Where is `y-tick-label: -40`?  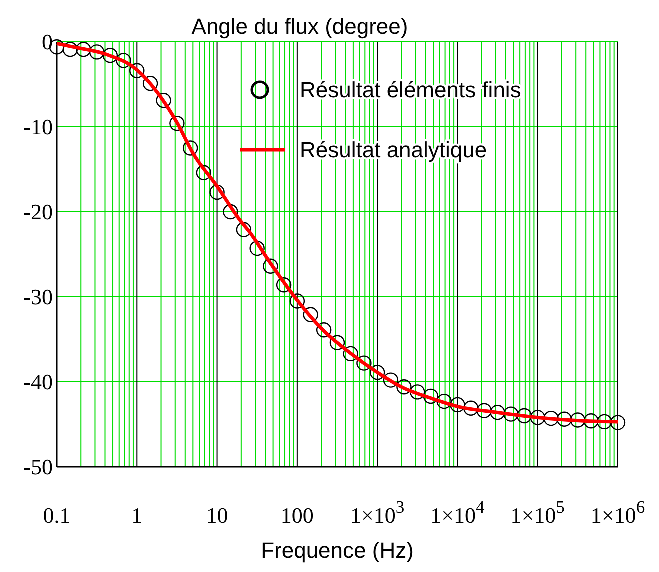
y-tick-label: -40 is located at coordinates (38, 382).